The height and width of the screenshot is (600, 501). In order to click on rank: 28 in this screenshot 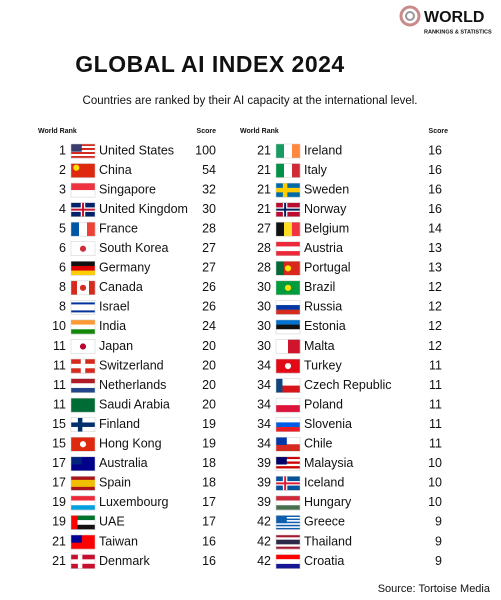, I will do `click(264, 268)`.